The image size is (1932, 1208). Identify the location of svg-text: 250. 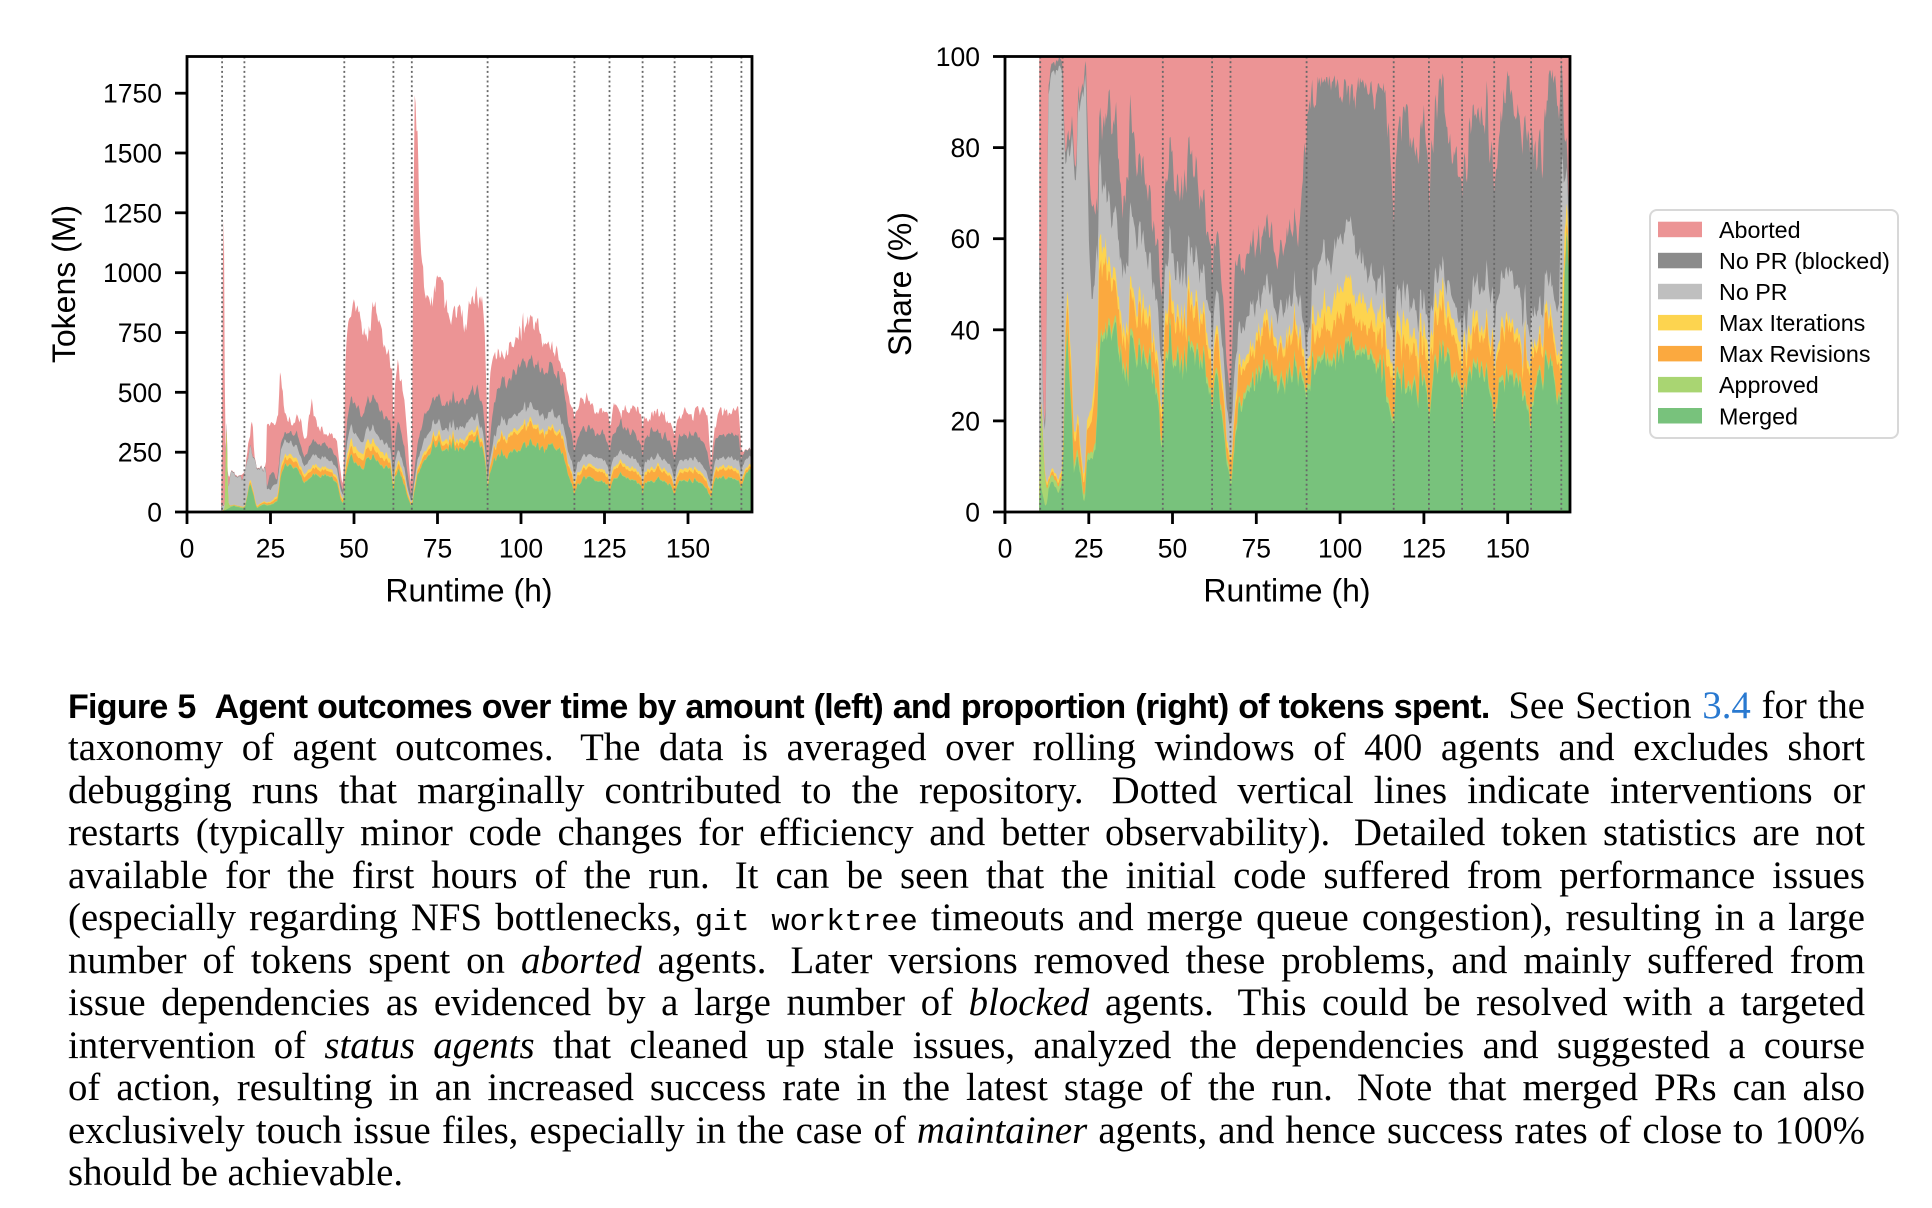
(140, 453).